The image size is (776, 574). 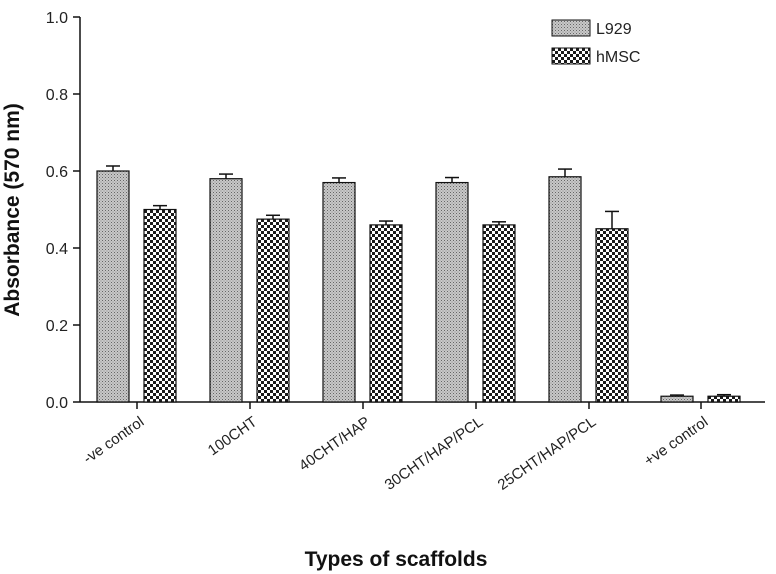 What do you see at coordinates (113, 440) in the screenshot?
I see `x-tick-label: -ve control` at bounding box center [113, 440].